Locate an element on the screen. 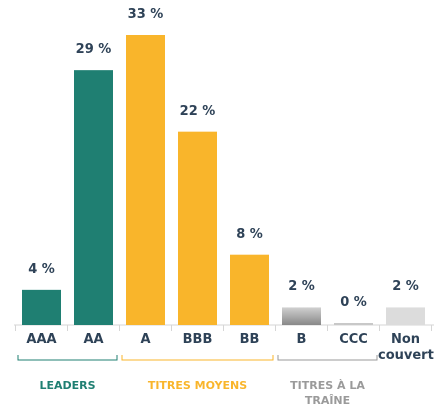  value-label: 8 % is located at coordinates (249, 234).